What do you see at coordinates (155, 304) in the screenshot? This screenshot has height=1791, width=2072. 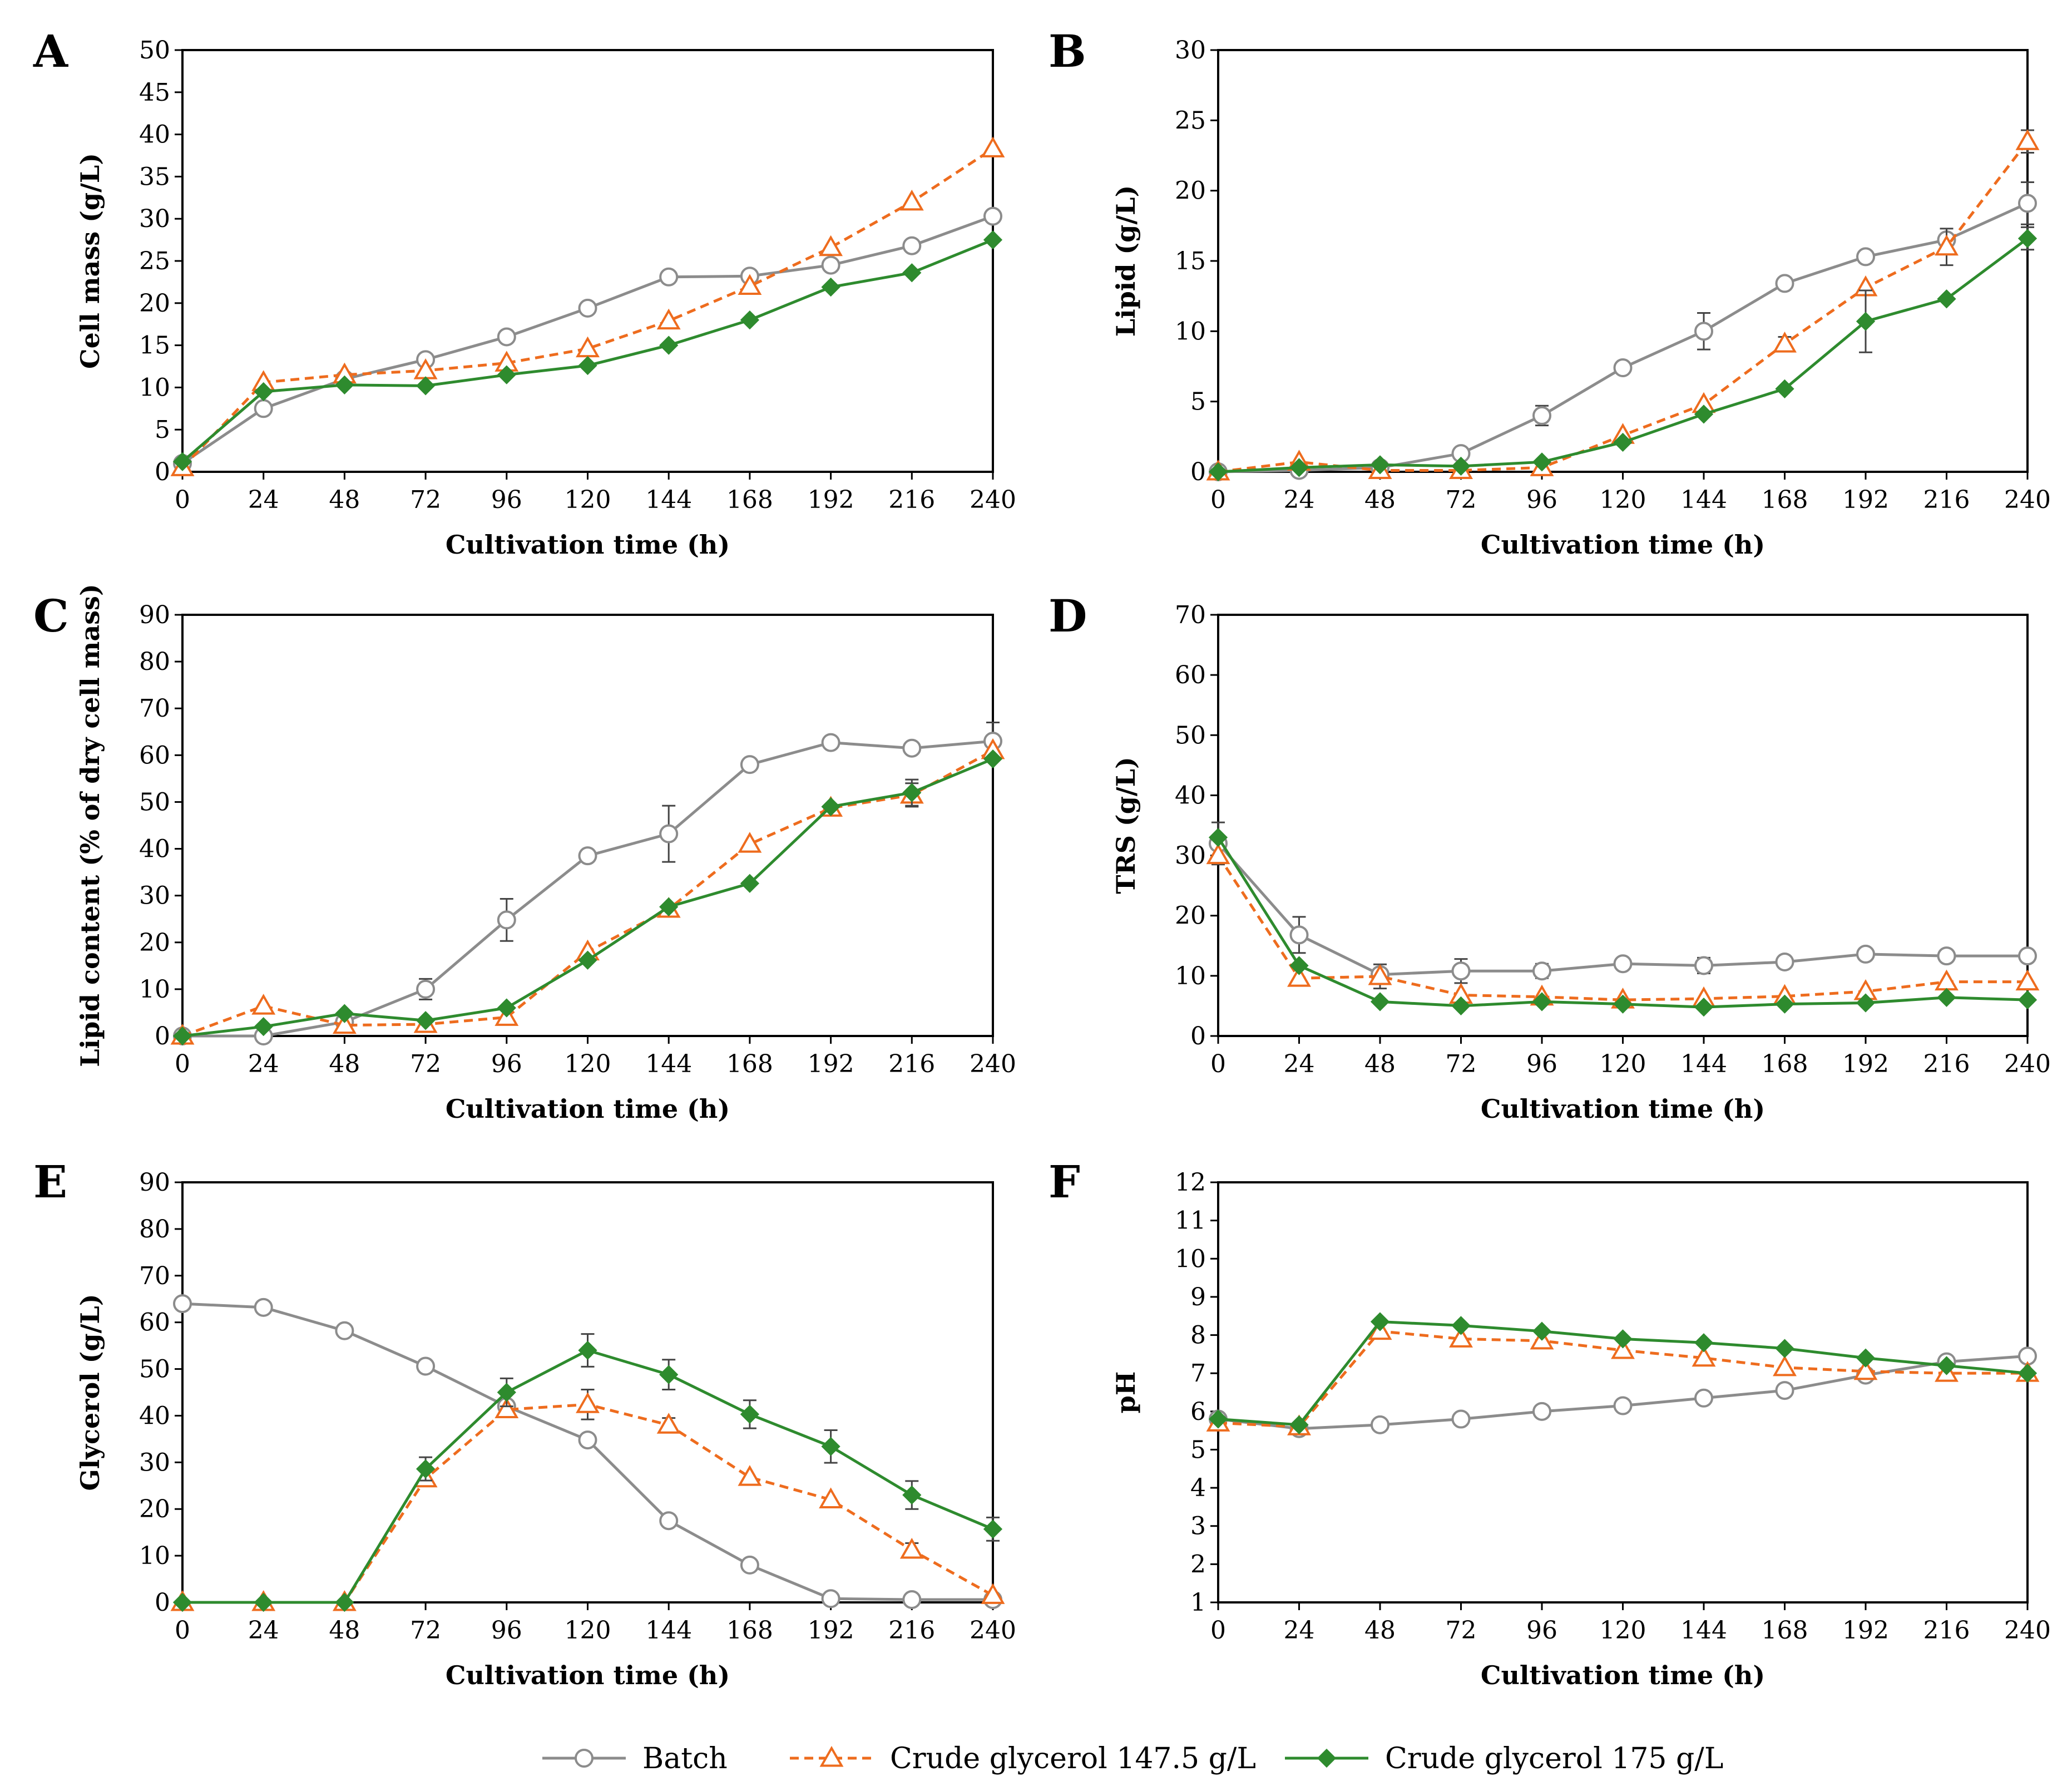 I see `y-tick-label: 20` at bounding box center [155, 304].